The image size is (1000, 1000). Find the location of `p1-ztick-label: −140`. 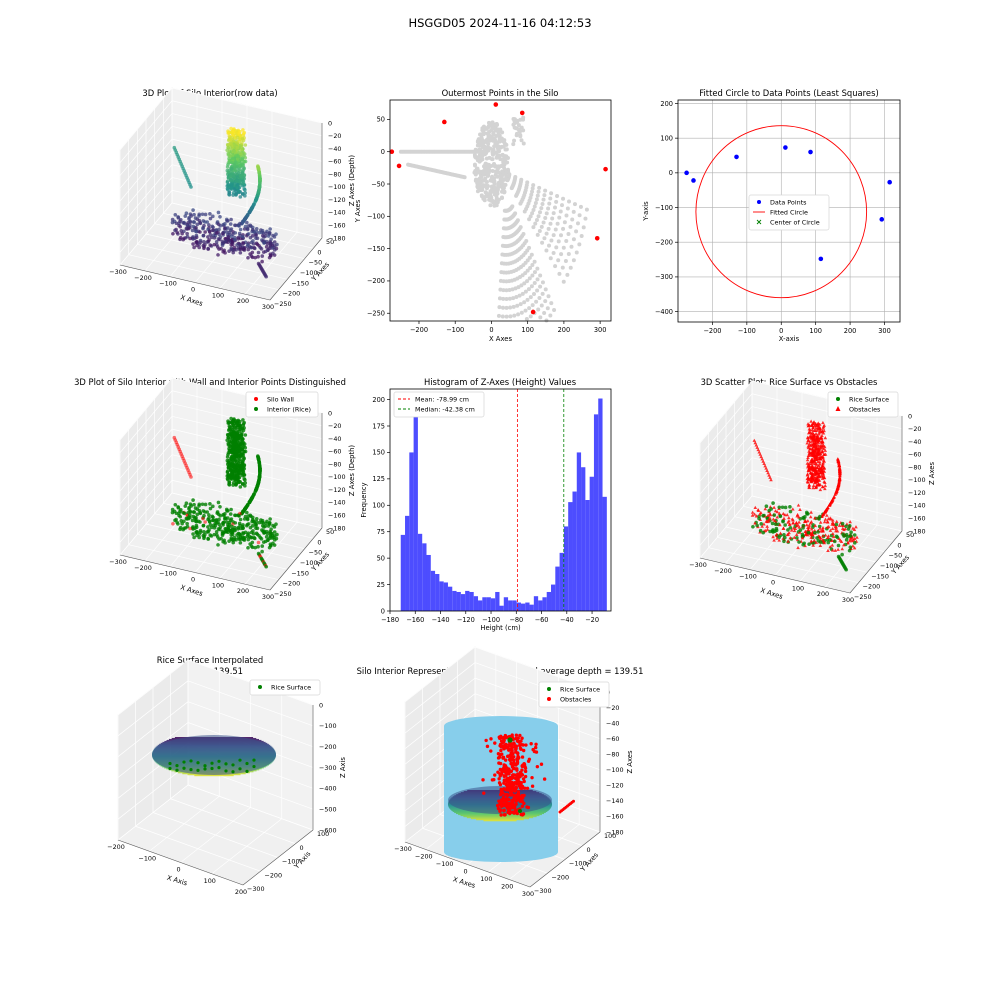

p1-ztick-label: −140 is located at coordinates (337, 213).